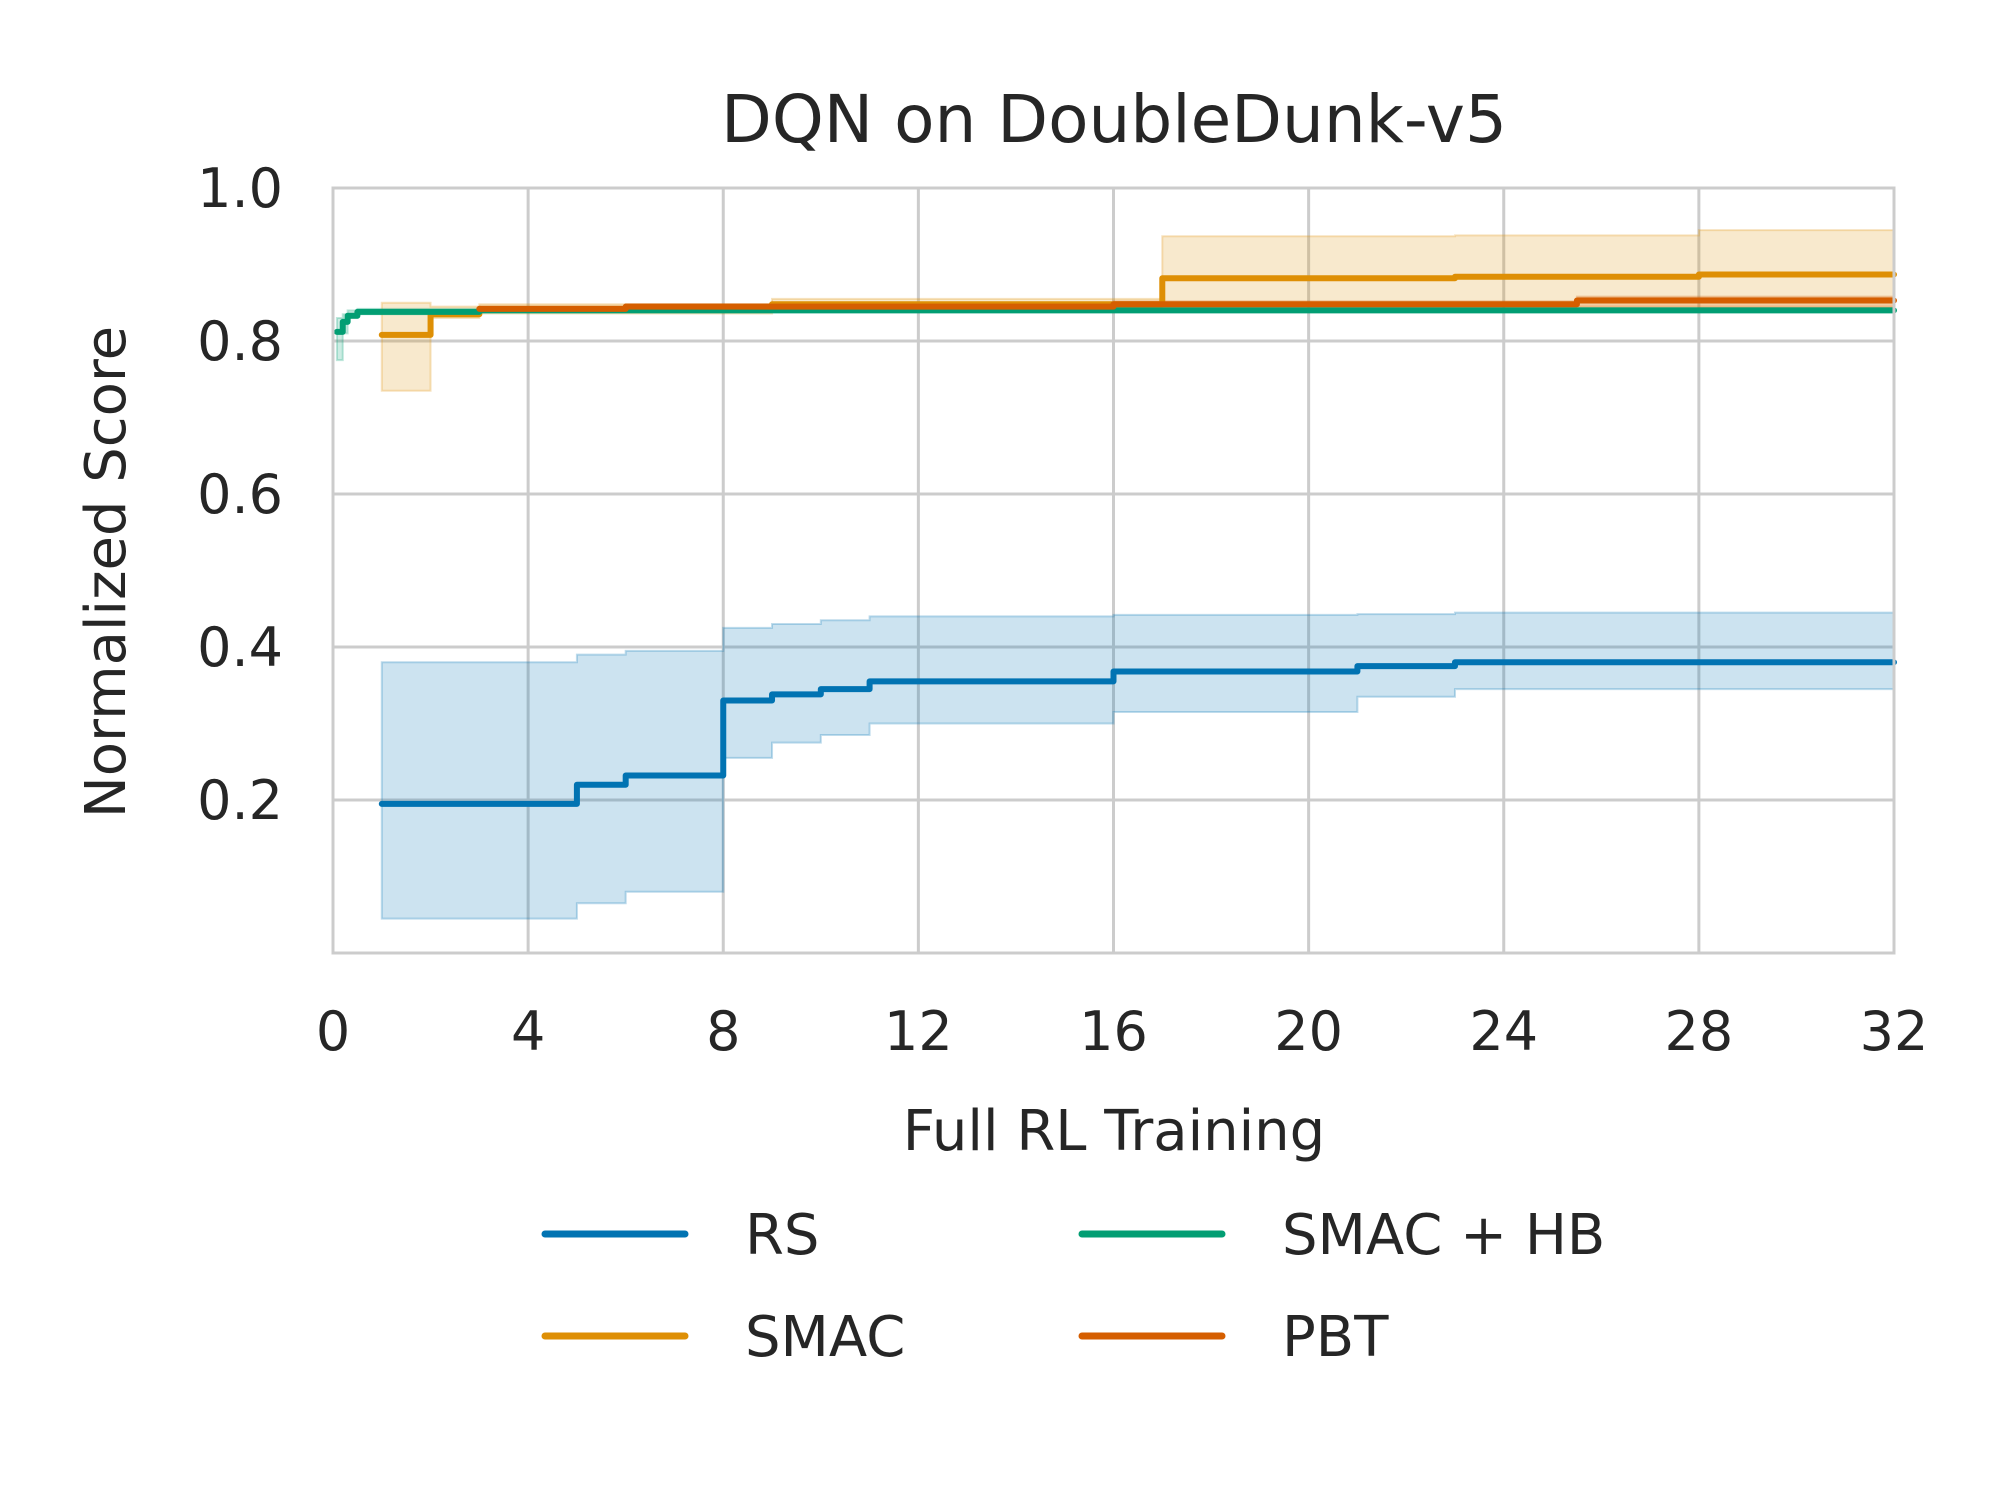 The width and height of the screenshot is (2000, 1500). Describe the element at coordinates (1335, 1337) in the screenshot. I see `legend-label-pbt: PBT` at that location.